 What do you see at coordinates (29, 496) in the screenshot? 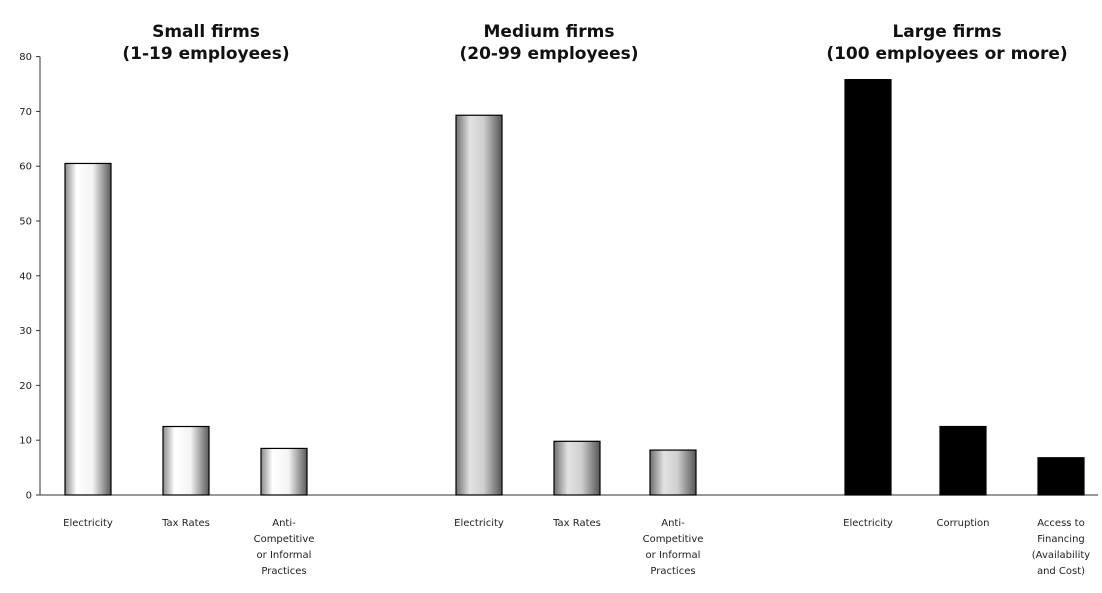
I see `y-tick-label: 0` at bounding box center [29, 496].